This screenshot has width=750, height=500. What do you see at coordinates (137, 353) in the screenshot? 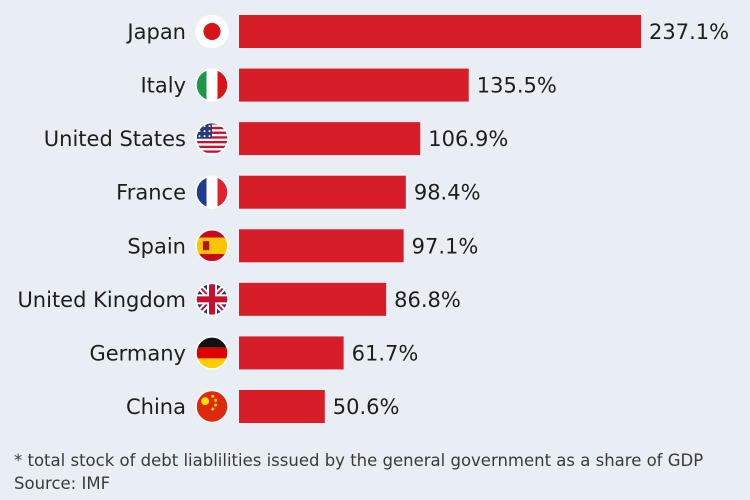
I see `category-label: Germany` at bounding box center [137, 353].